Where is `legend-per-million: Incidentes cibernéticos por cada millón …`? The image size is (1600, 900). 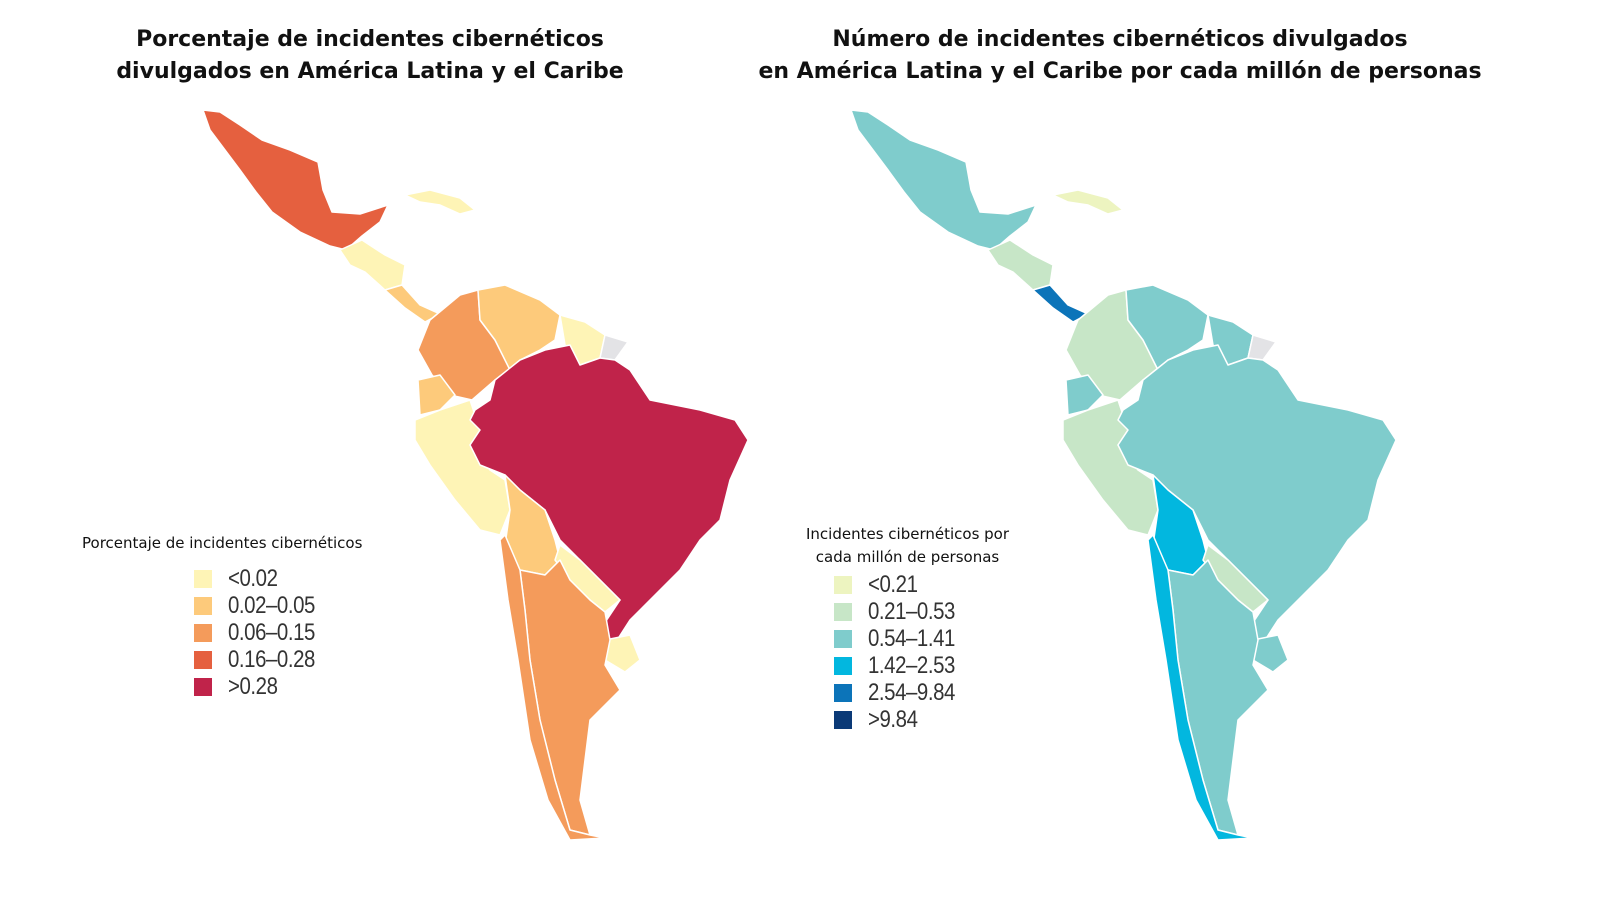
legend-per-million: Incidentes cibernéticos por cada millón … is located at coordinates (907, 628).